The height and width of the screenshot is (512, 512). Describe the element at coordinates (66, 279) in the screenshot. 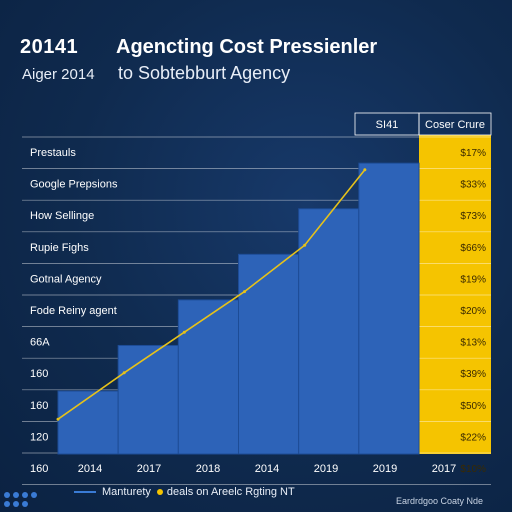

I see `row-label: Gotnal Agency` at that location.